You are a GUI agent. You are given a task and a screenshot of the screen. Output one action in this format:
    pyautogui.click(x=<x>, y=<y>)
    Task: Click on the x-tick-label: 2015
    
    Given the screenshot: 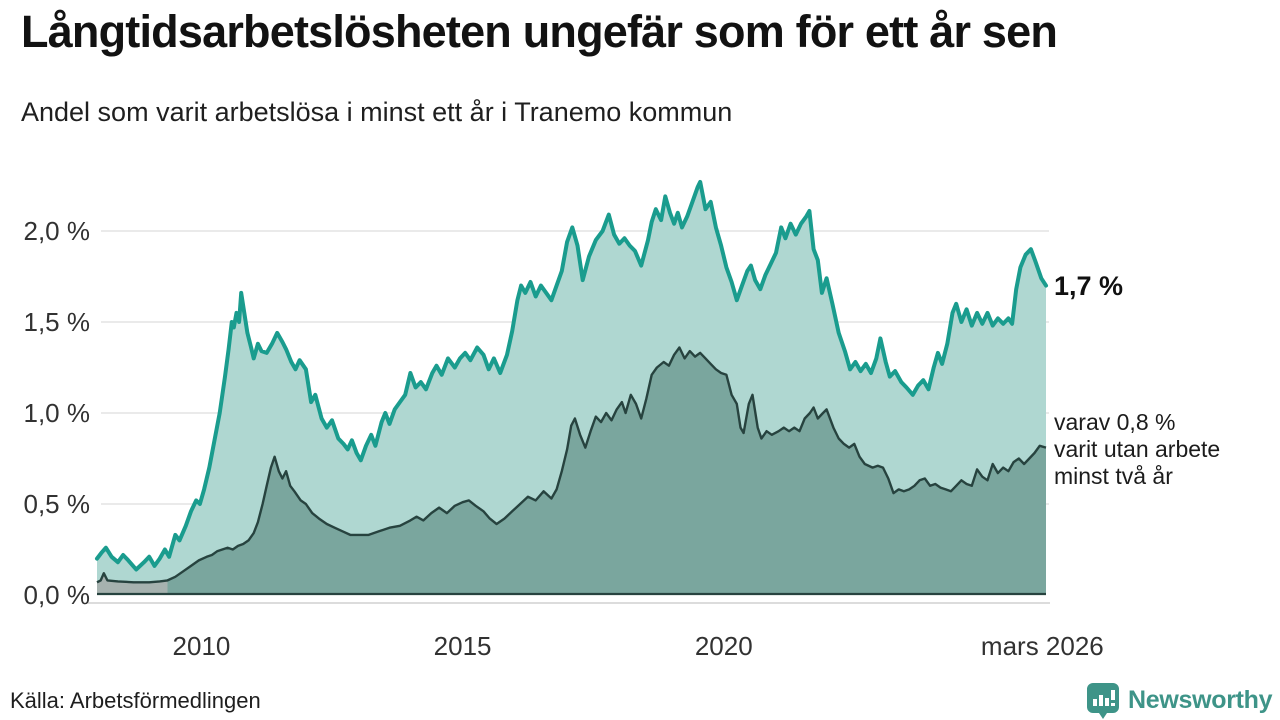 What is the action you would take?
    pyautogui.click(x=462, y=646)
    